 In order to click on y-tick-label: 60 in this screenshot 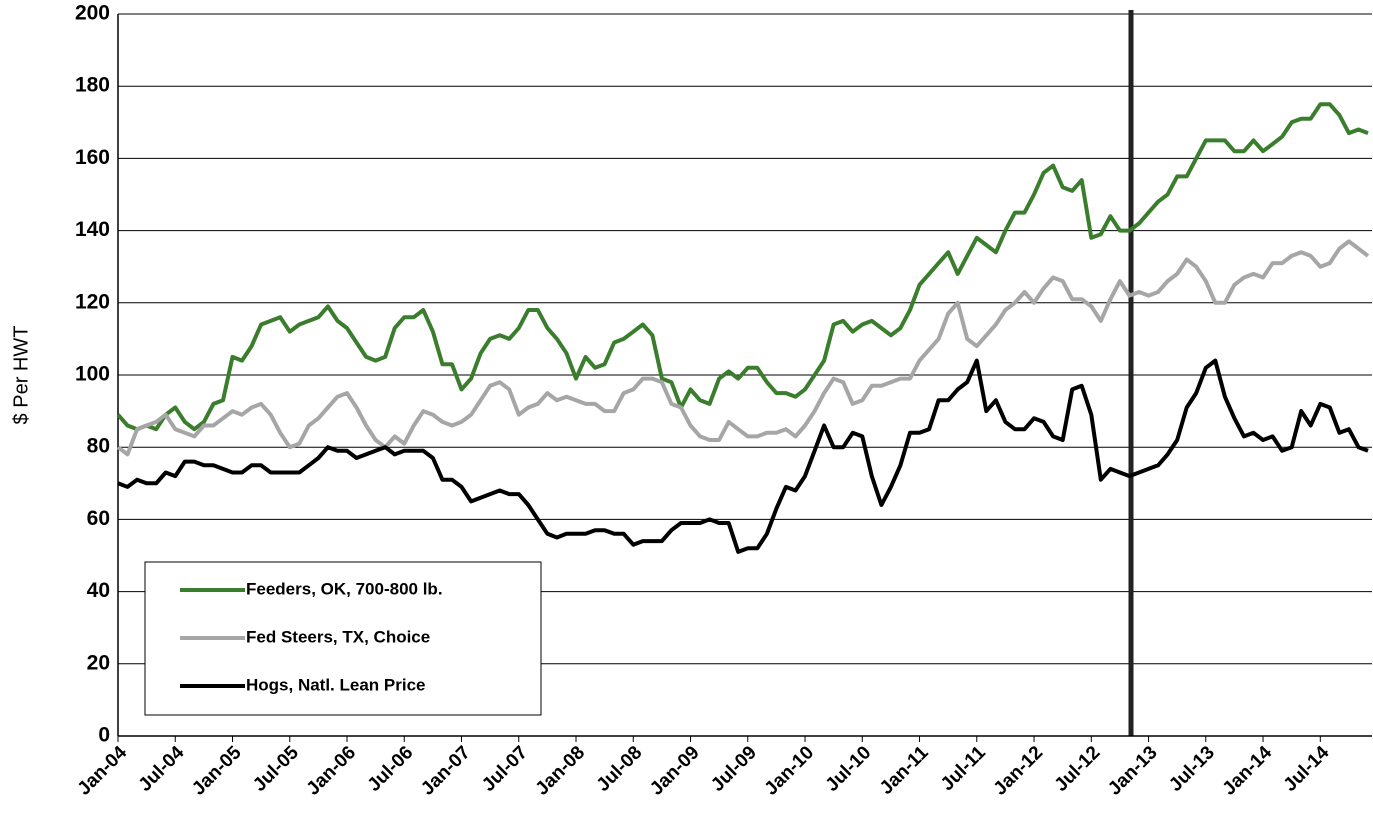, I will do `click(98, 518)`.